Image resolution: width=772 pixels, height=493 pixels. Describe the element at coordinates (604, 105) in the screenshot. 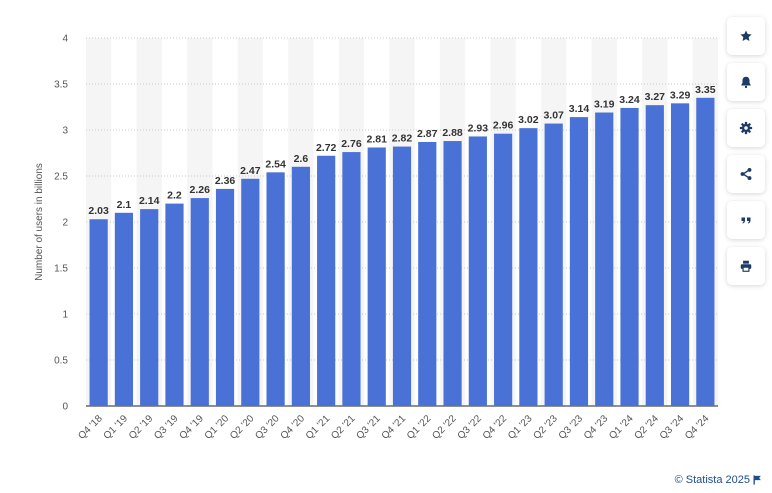

I see `data-label: 3.19` at that location.